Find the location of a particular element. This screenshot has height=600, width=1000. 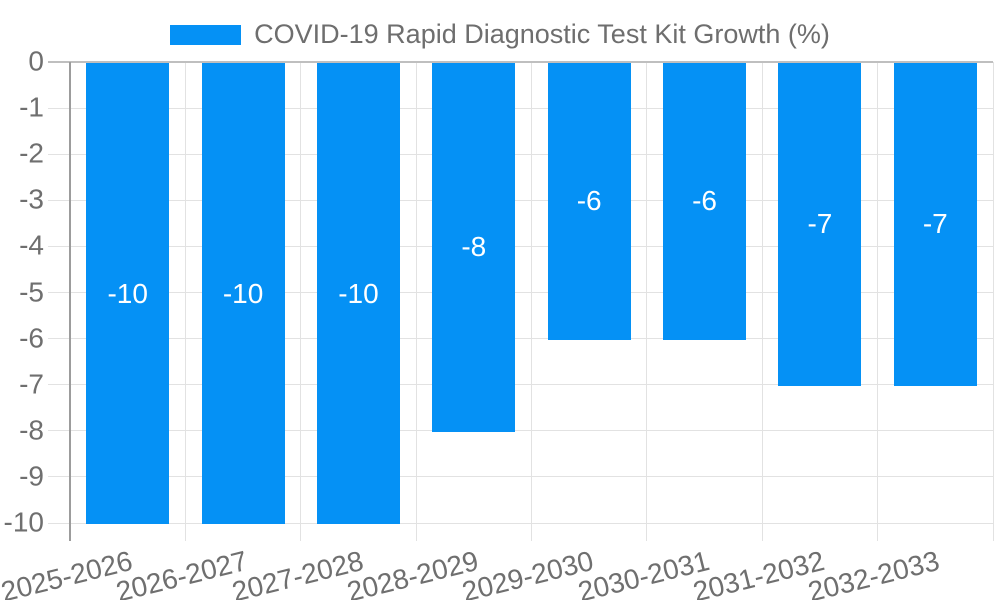

y-axis-tick-label: -9 is located at coordinates (31, 476).